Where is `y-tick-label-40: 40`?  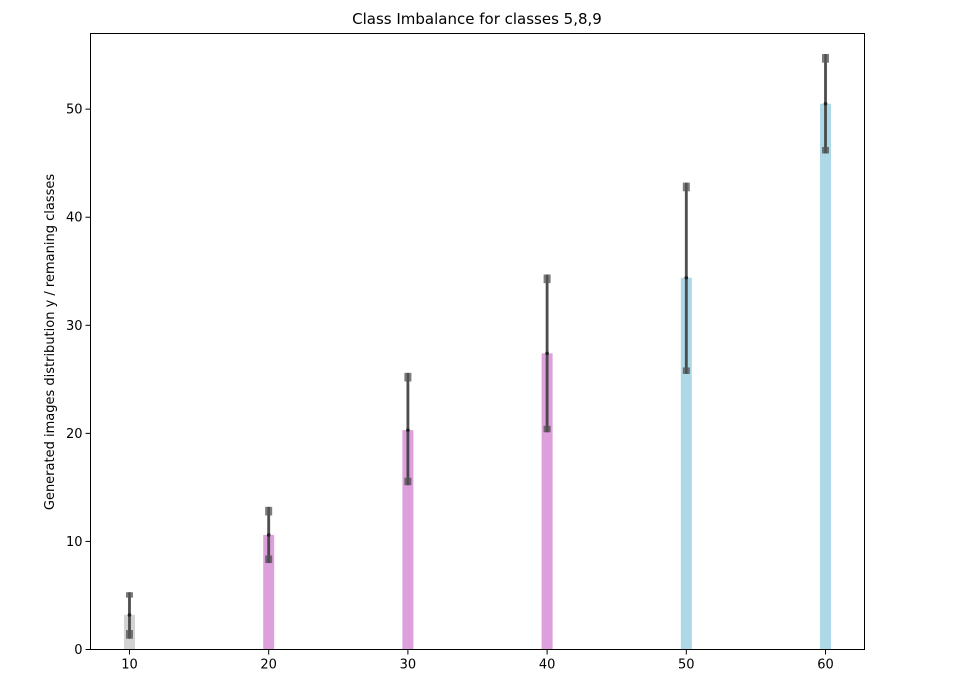
y-tick-label-40: 40 is located at coordinates (74, 218).